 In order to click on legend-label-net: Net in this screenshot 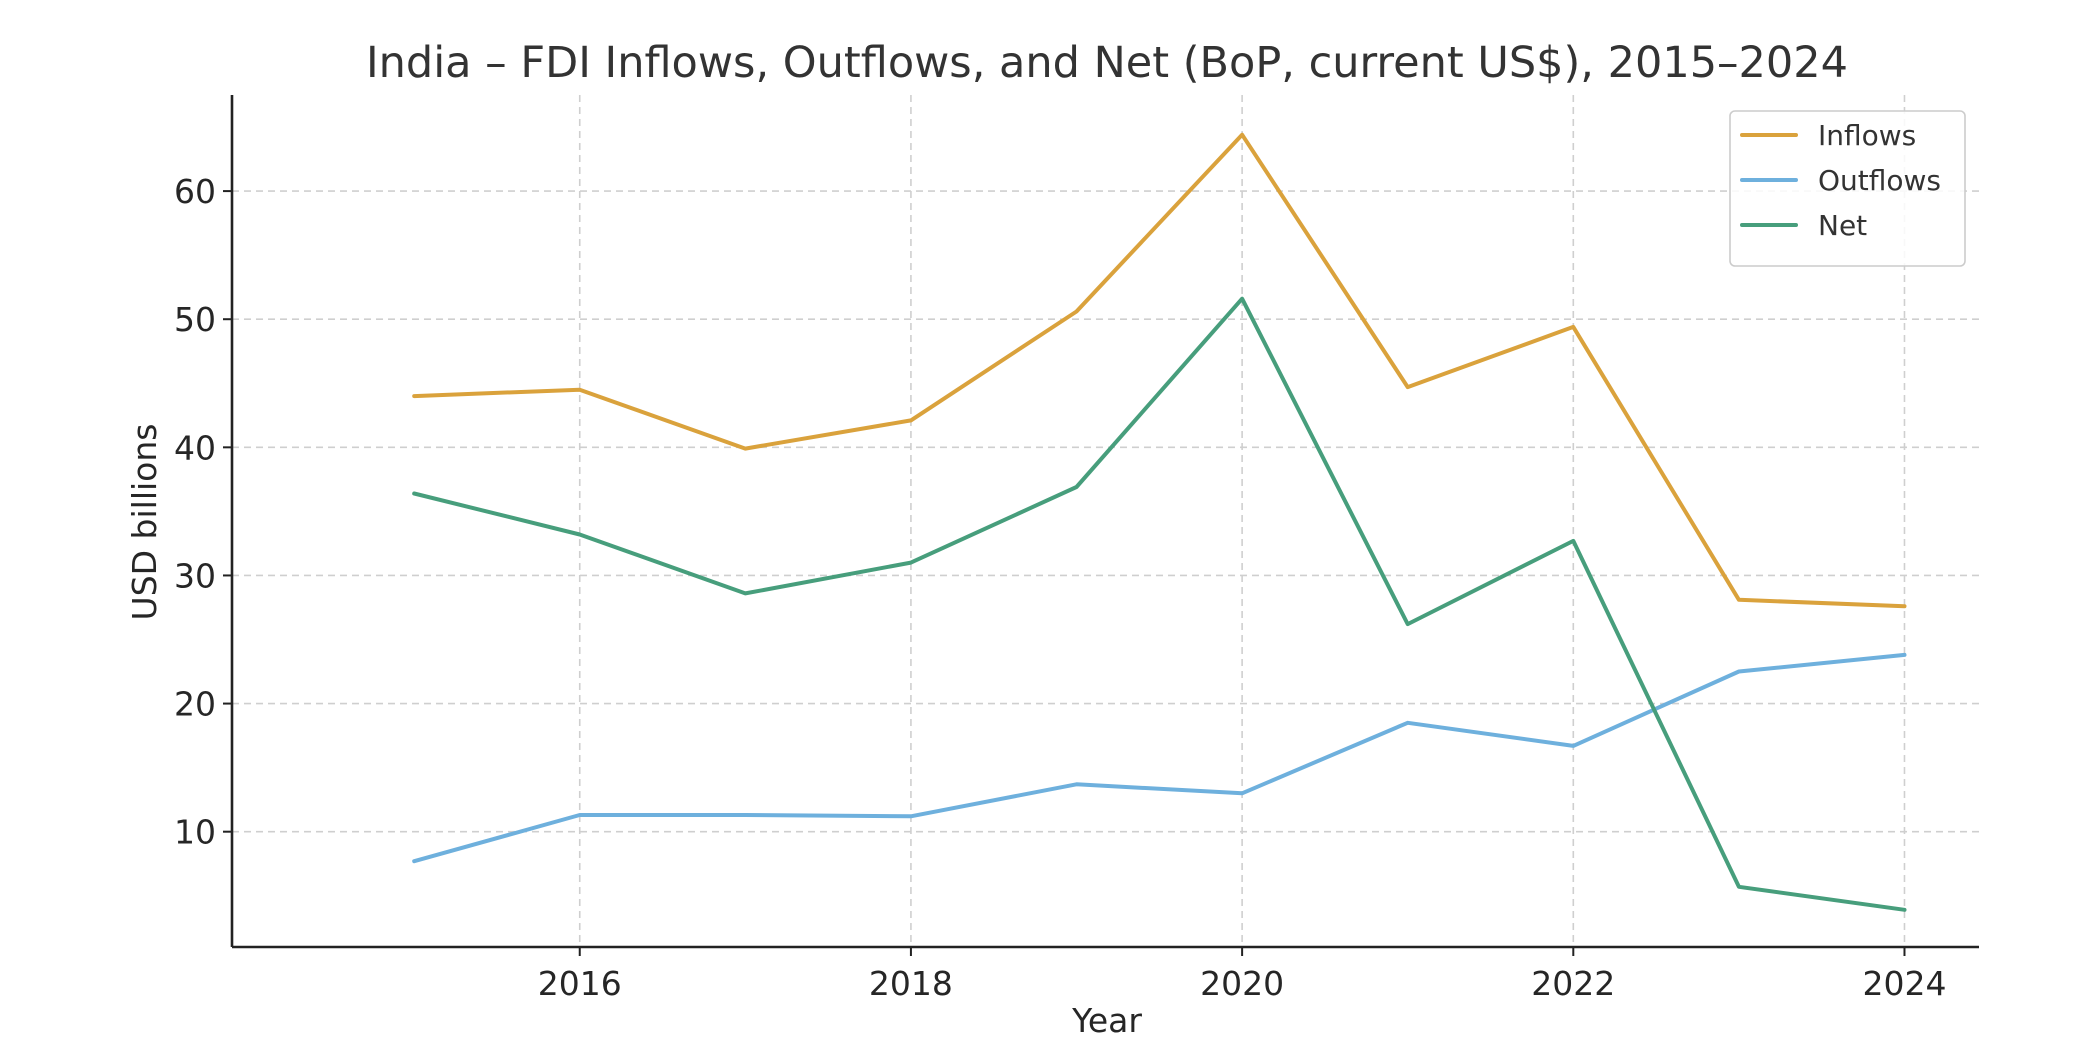, I will do `click(1842, 225)`.